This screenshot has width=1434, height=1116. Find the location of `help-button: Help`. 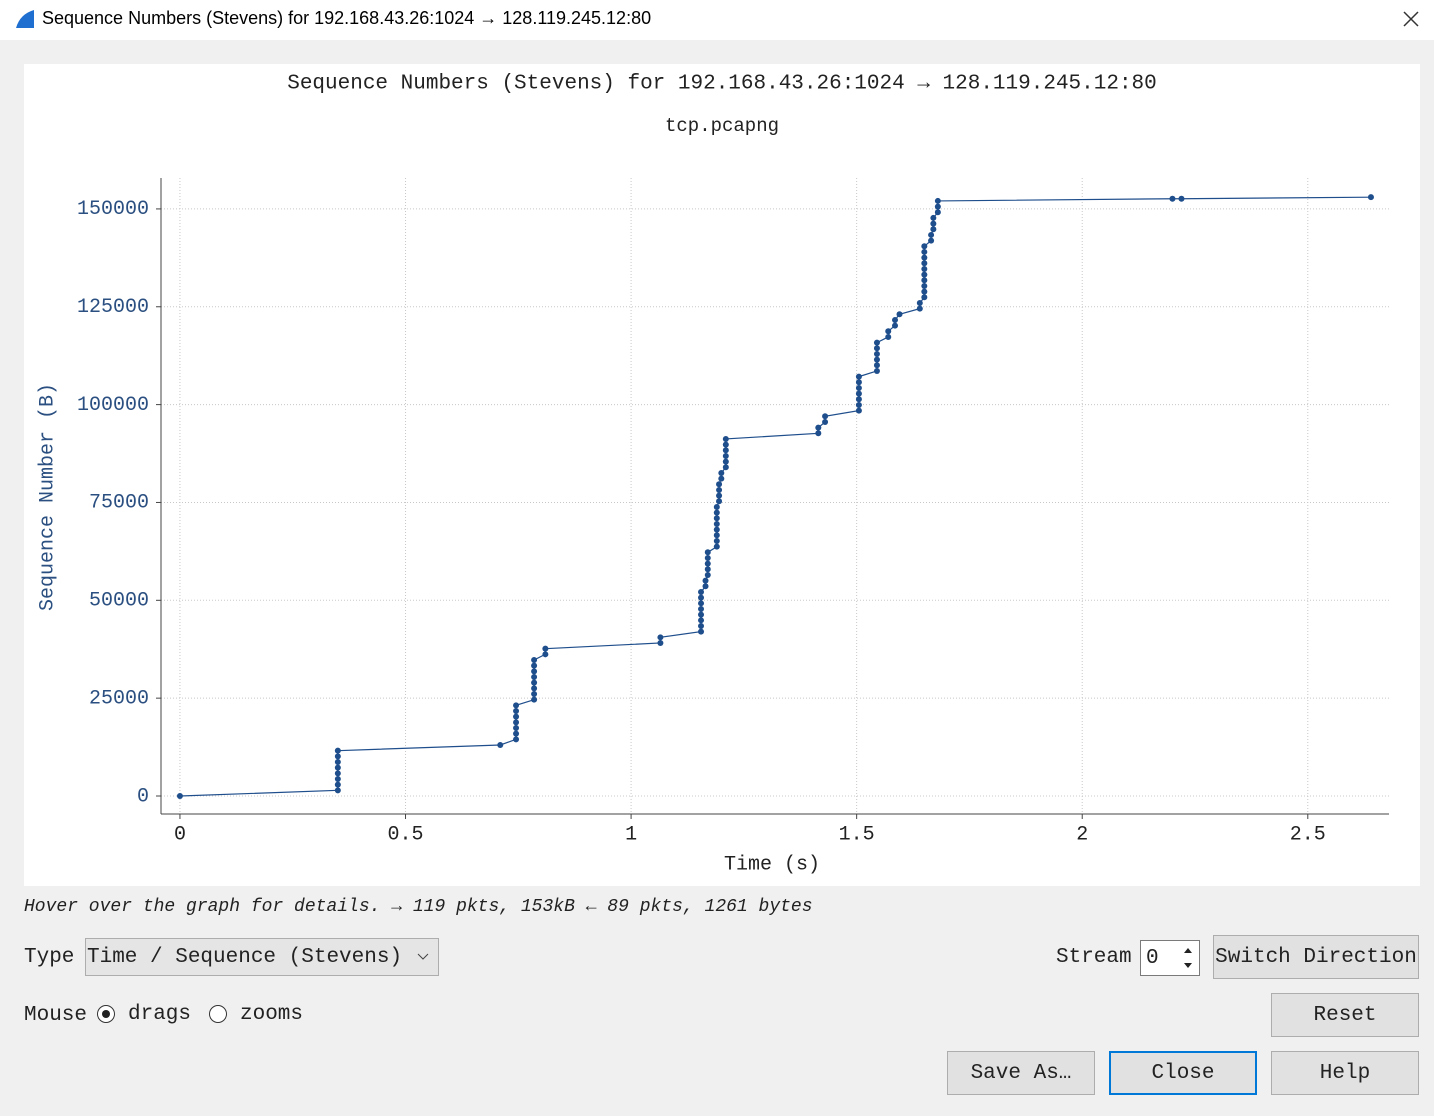

help-button: Help is located at coordinates (1345, 1073).